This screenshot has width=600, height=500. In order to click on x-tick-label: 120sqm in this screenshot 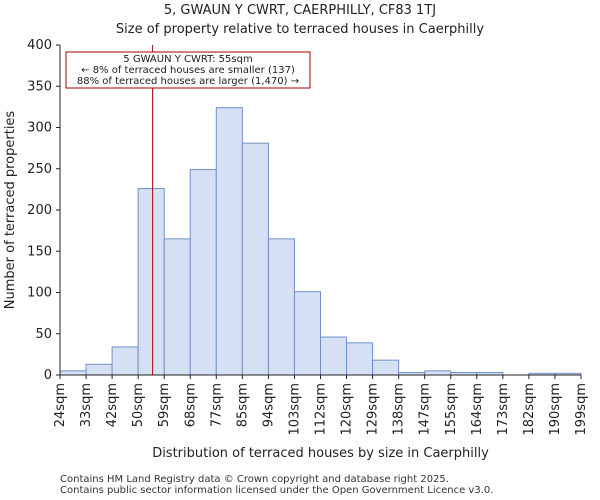, I will do `click(347, 409)`.